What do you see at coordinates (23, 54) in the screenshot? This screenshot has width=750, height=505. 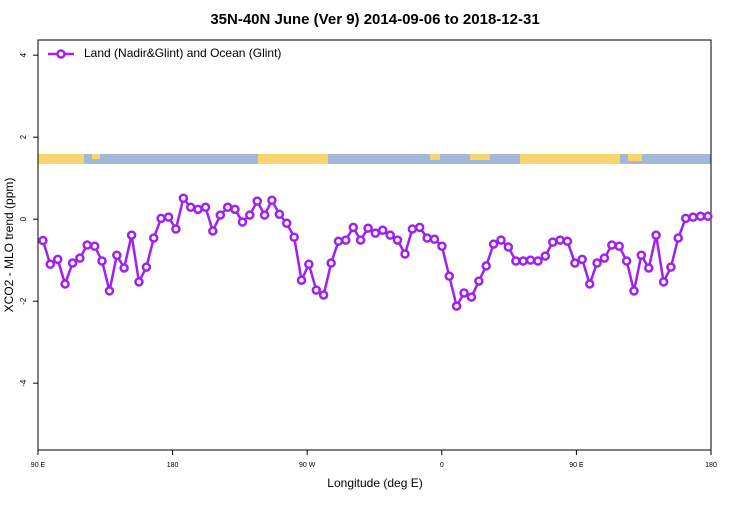 I see `y-tick-label: 4` at bounding box center [23, 54].